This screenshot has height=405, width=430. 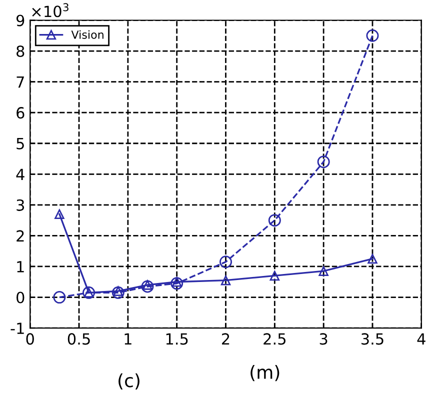 I want to click on x-tick-label: 0.5, so click(x=79, y=339).